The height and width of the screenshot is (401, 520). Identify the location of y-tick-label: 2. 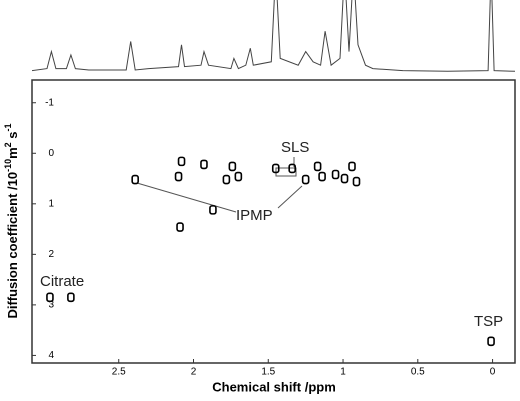
(51, 254).